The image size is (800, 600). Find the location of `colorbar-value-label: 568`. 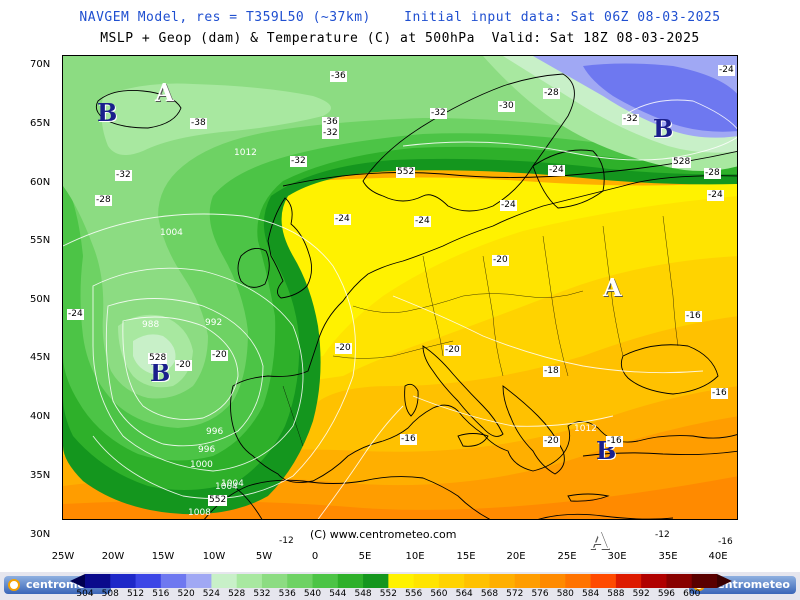

colorbar-value-label: 568 is located at coordinates (489, 594).